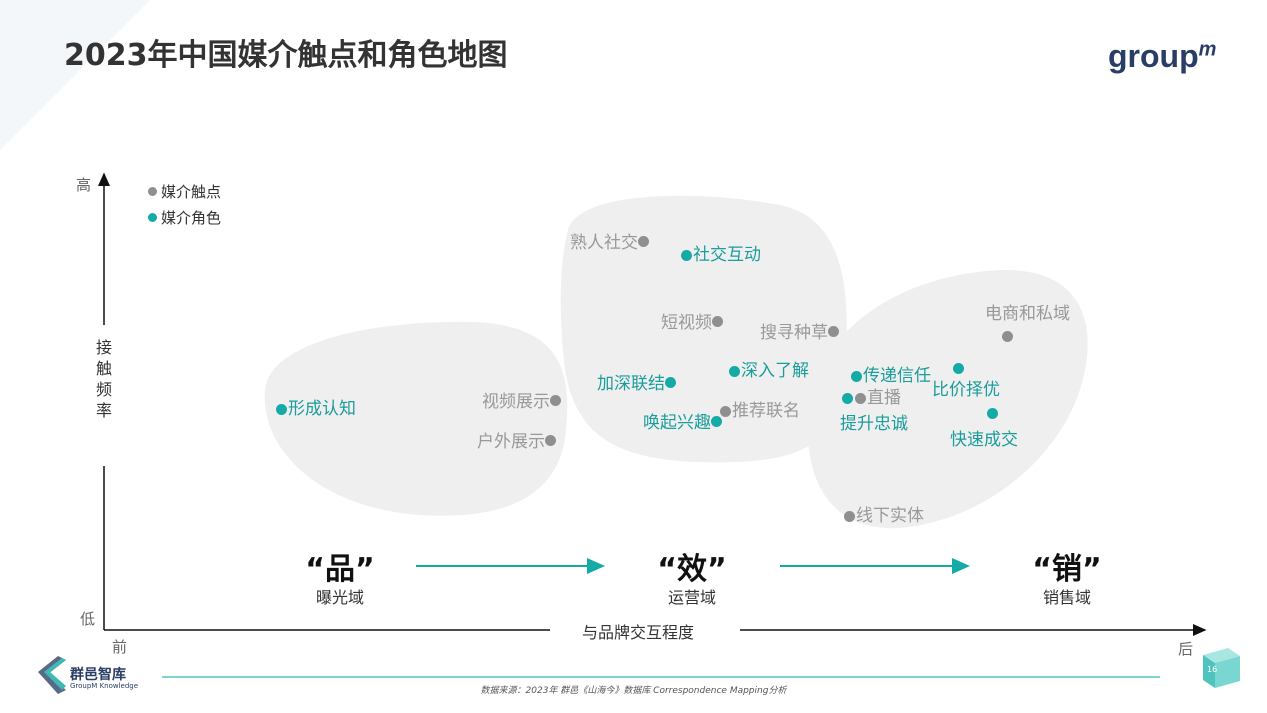 This screenshot has height=713, width=1267. Describe the element at coordinates (686, 323) in the screenshot. I see `touchpoint-label: 短视频` at that location.